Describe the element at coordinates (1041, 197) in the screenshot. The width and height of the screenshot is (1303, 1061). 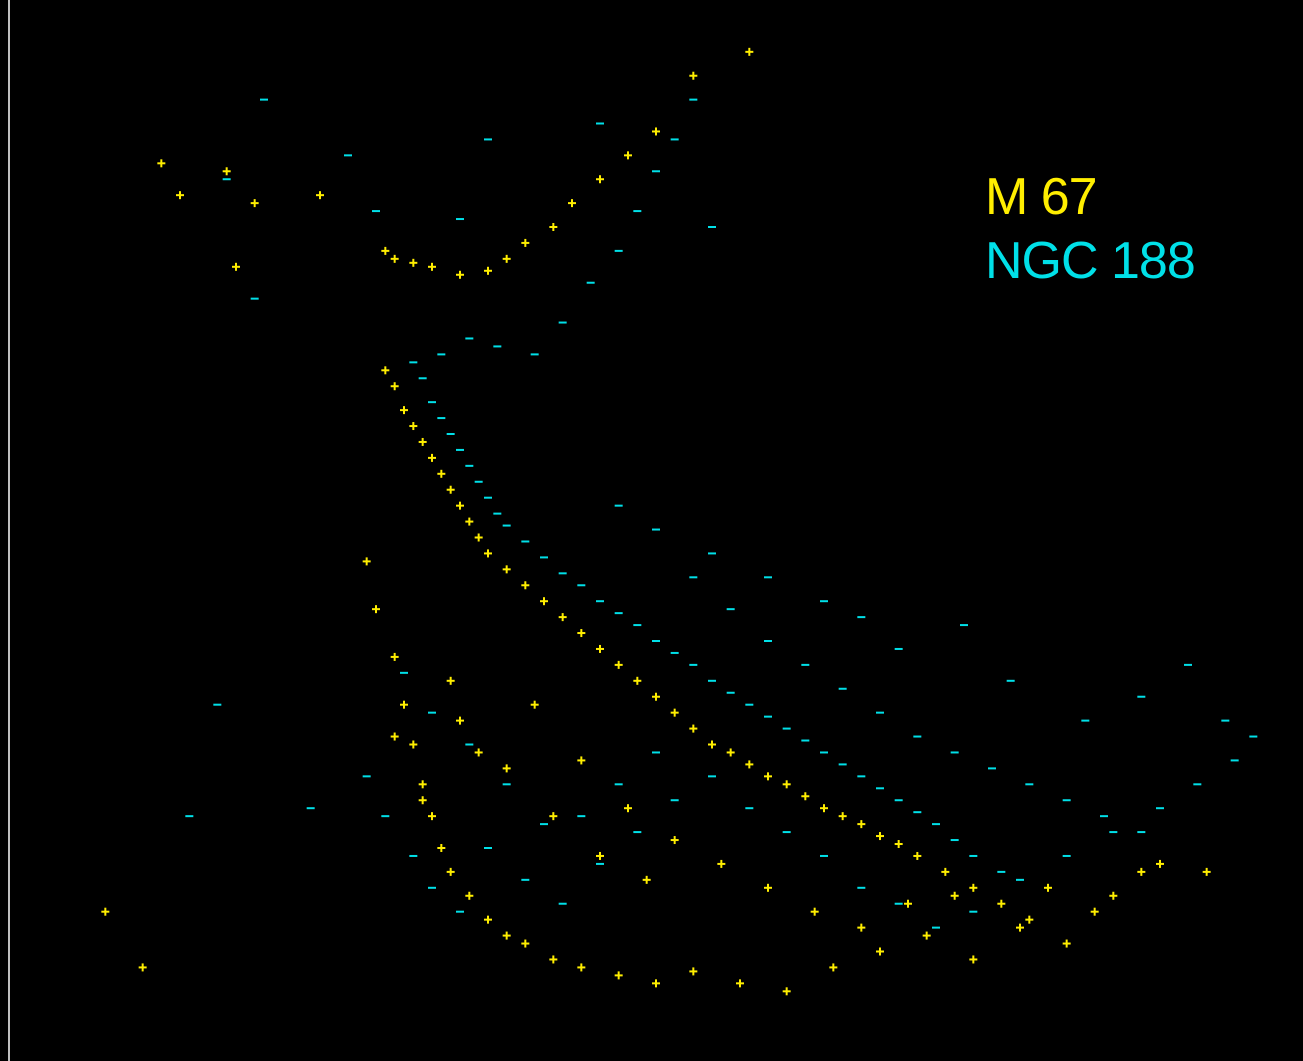
I see `legend-item-m67: M 67` at that location.